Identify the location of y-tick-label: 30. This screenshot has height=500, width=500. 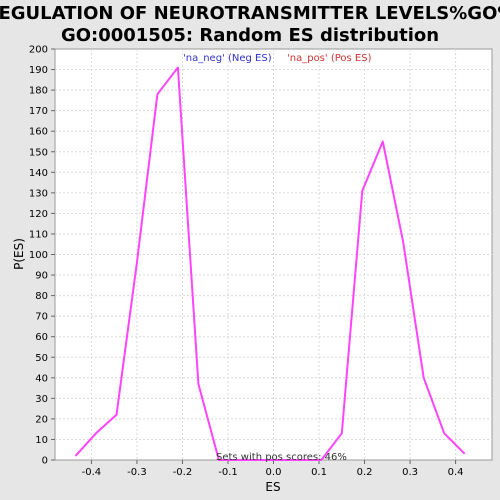
(41, 399).